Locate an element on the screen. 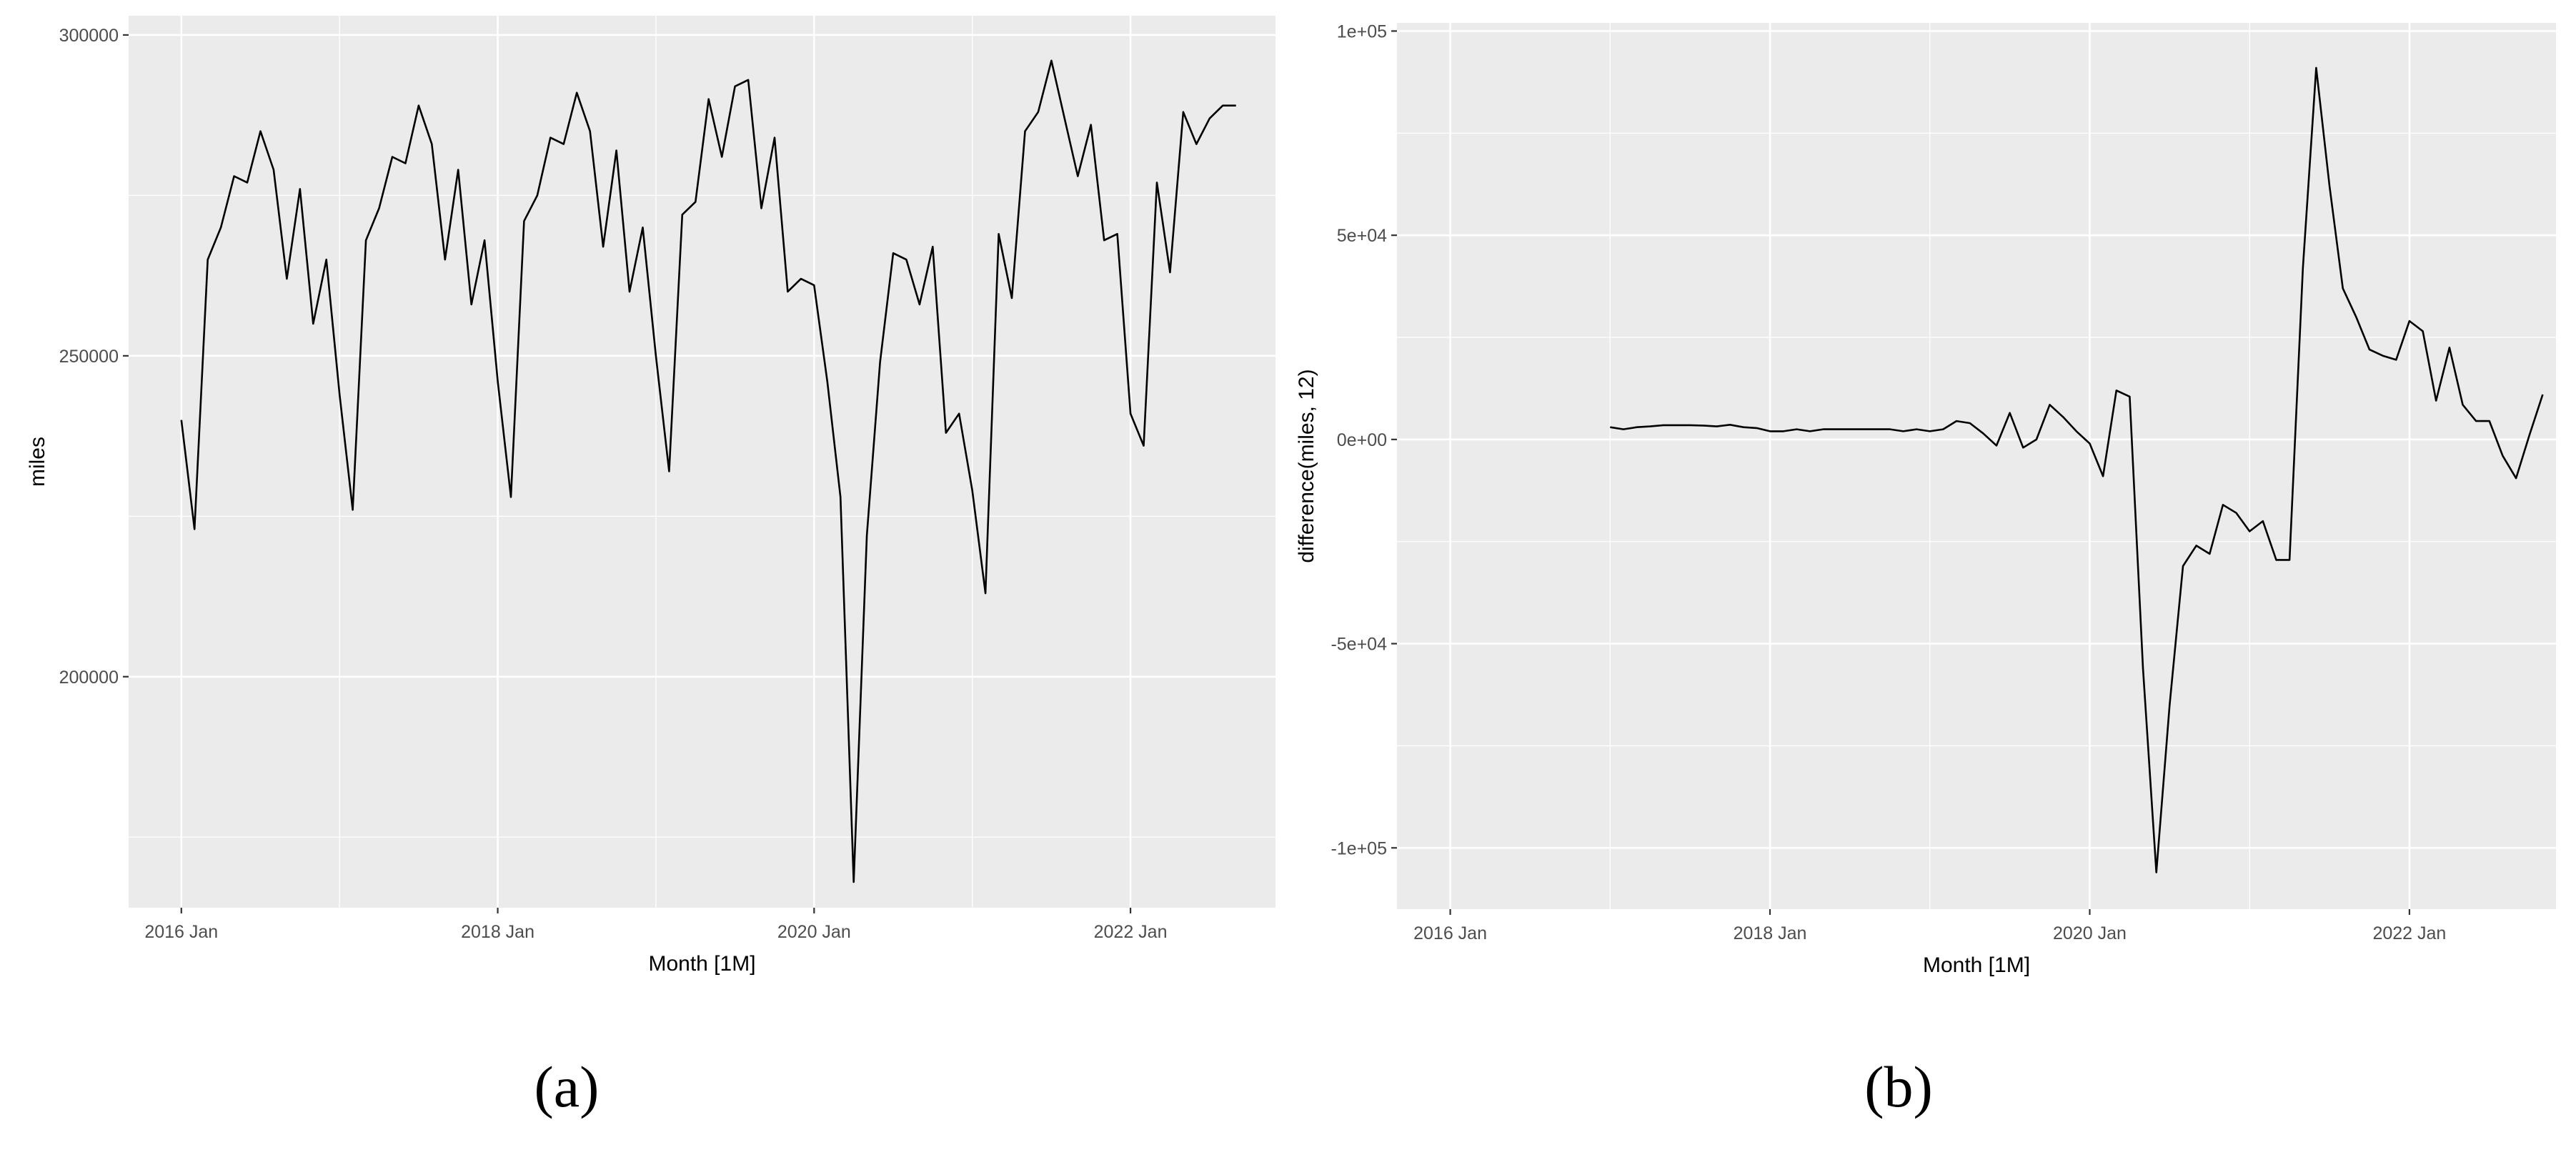 The image size is (2576, 1160). y-axis-title: miles is located at coordinates (37, 462).